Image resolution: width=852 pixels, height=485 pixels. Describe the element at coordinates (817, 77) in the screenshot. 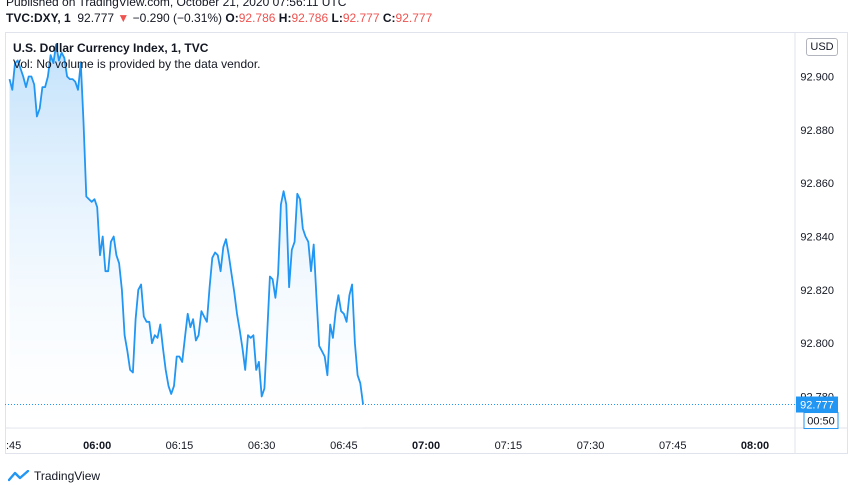

I see `y-tick-label: 92.900` at that location.